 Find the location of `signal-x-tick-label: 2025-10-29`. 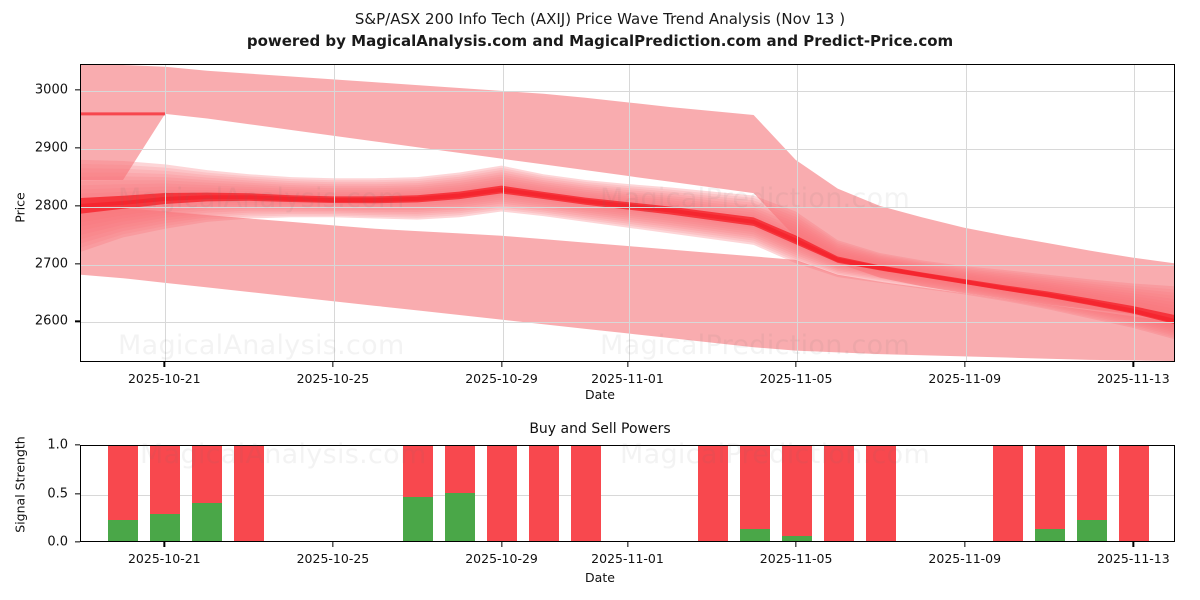

signal-x-tick-label: 2025-10-29 is located at coordinates (501, 558).